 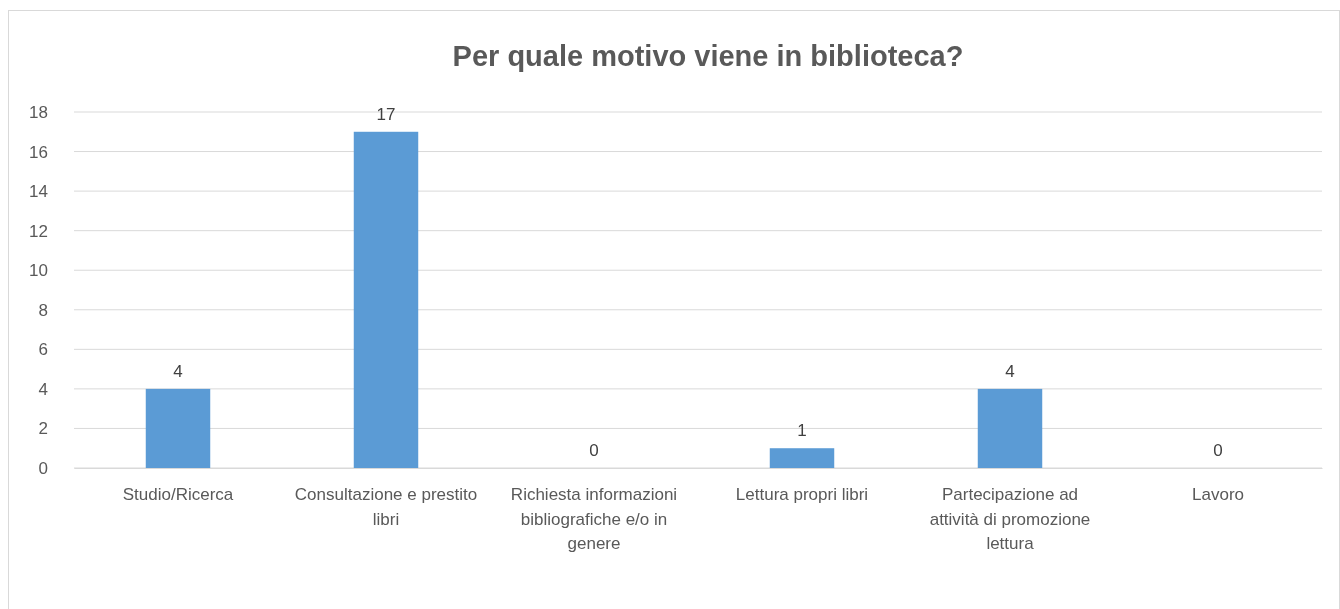 What do you see at coordinates (708, 56) in the screenshot?
I see `chart-title: Per quale motivo viene in biblioteca?` at bounding box center [708, 56].